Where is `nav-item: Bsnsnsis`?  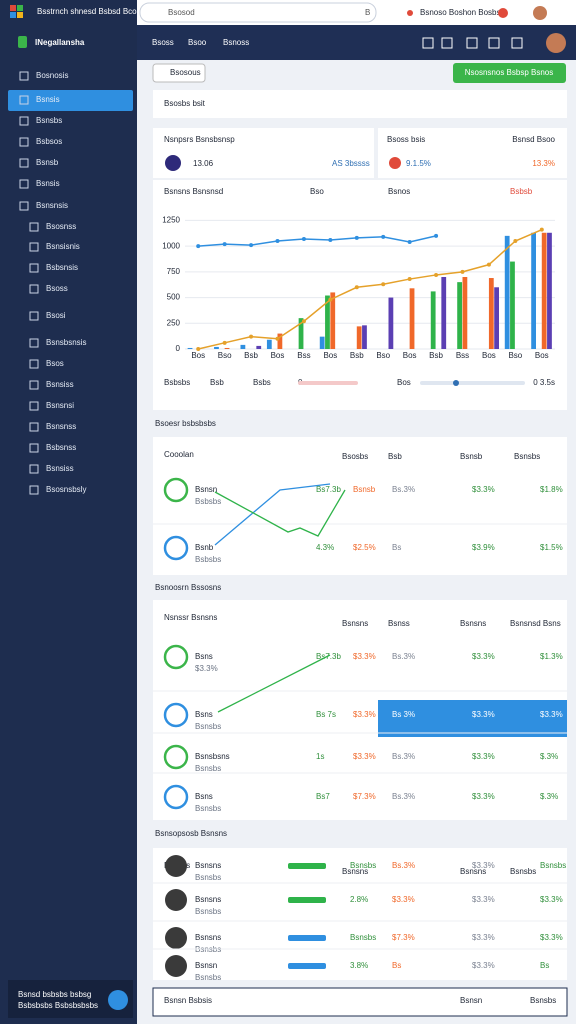 nav-item: Bsnsnsis is located at coordinates (52, 205).